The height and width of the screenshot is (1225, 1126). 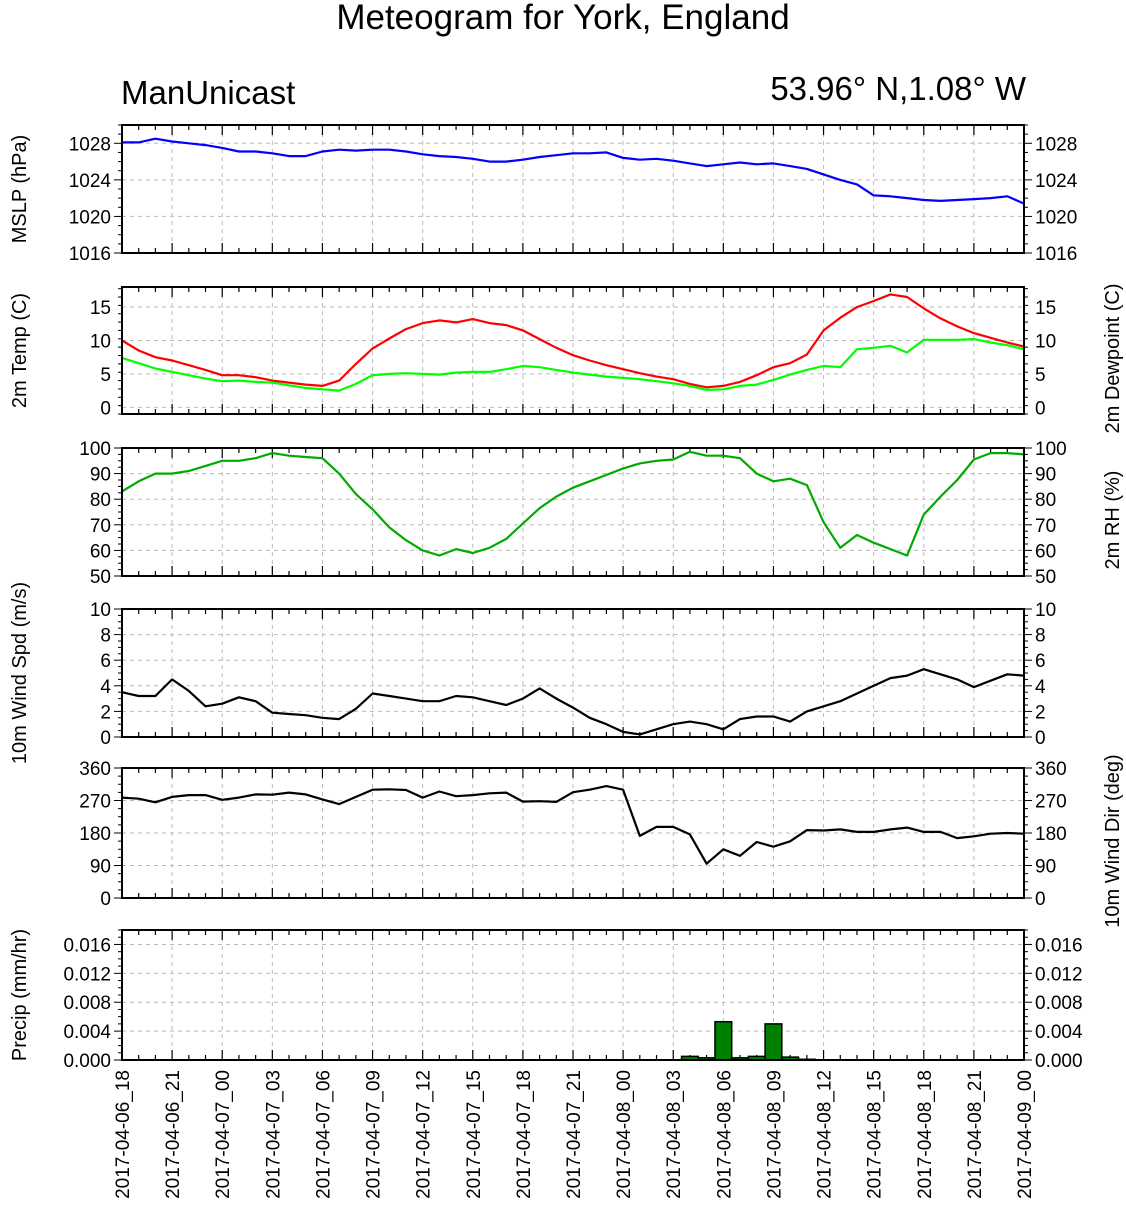 I want to click on y-tick-label-right: 2, so click(x=1040, y=712).